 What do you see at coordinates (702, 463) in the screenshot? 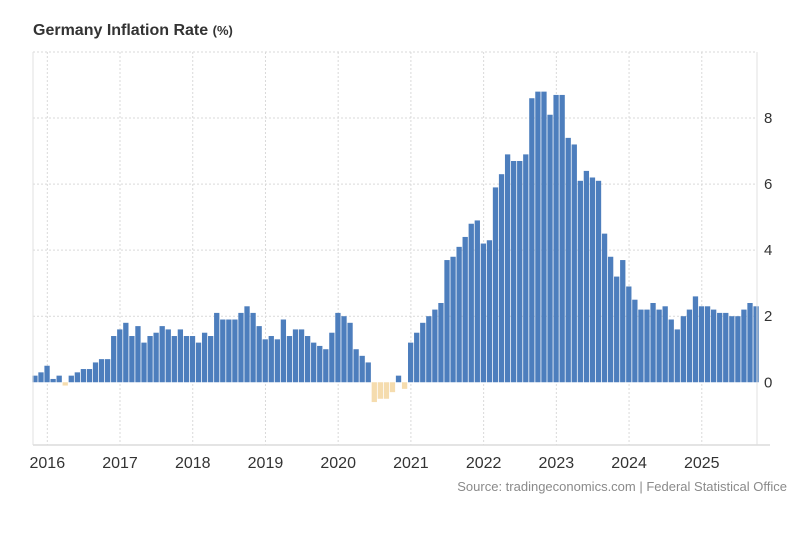
I see `x-tick-label: 2025` at bounding box center [702, 463].